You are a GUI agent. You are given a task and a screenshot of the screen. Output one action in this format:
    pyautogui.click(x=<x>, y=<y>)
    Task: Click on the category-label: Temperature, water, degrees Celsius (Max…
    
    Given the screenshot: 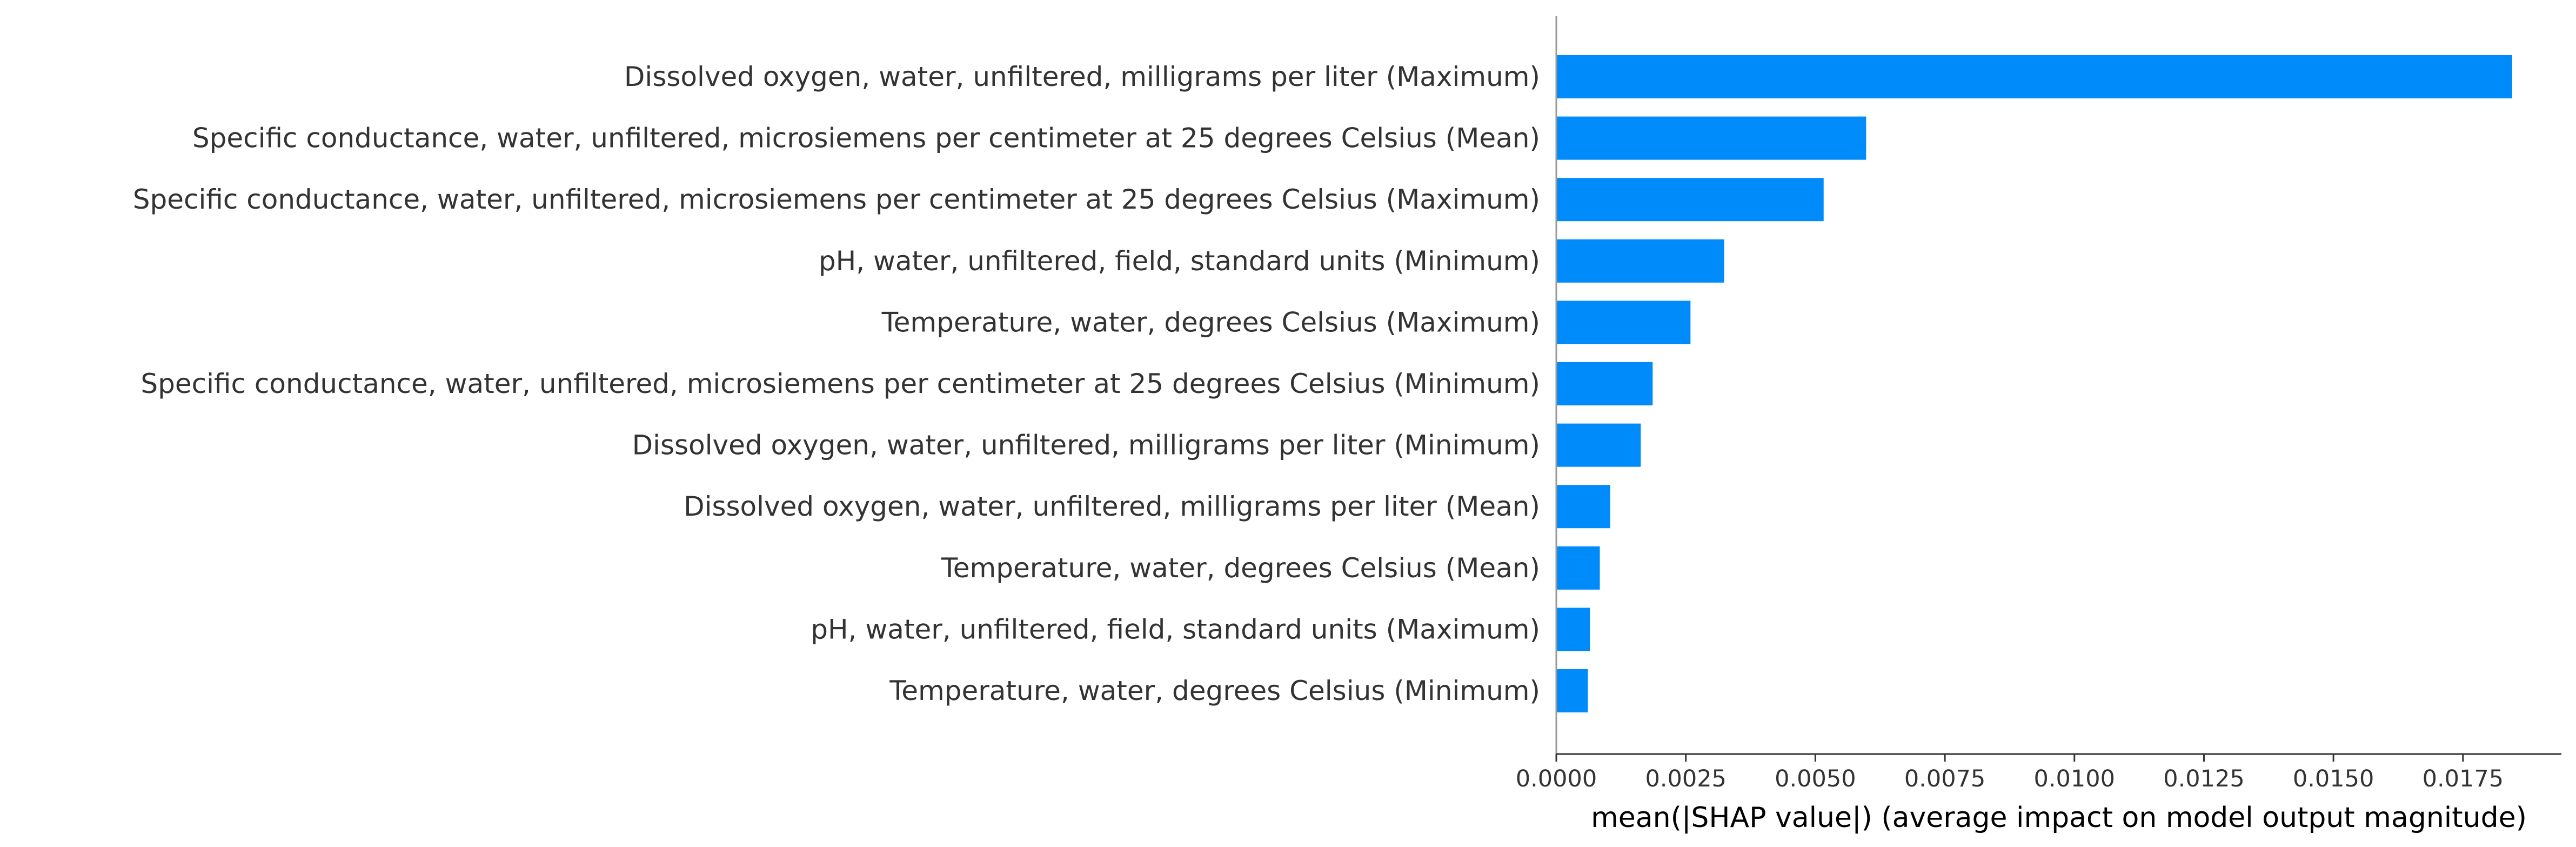 What is the action you would take?
    pyautogui.click(x=1210, y=322)
    